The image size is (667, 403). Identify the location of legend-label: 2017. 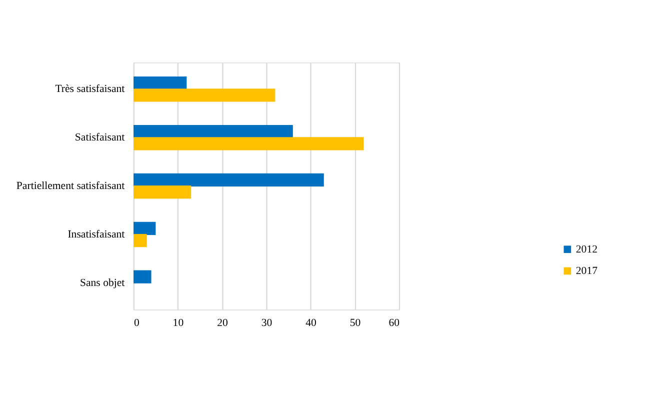
(587, 271).